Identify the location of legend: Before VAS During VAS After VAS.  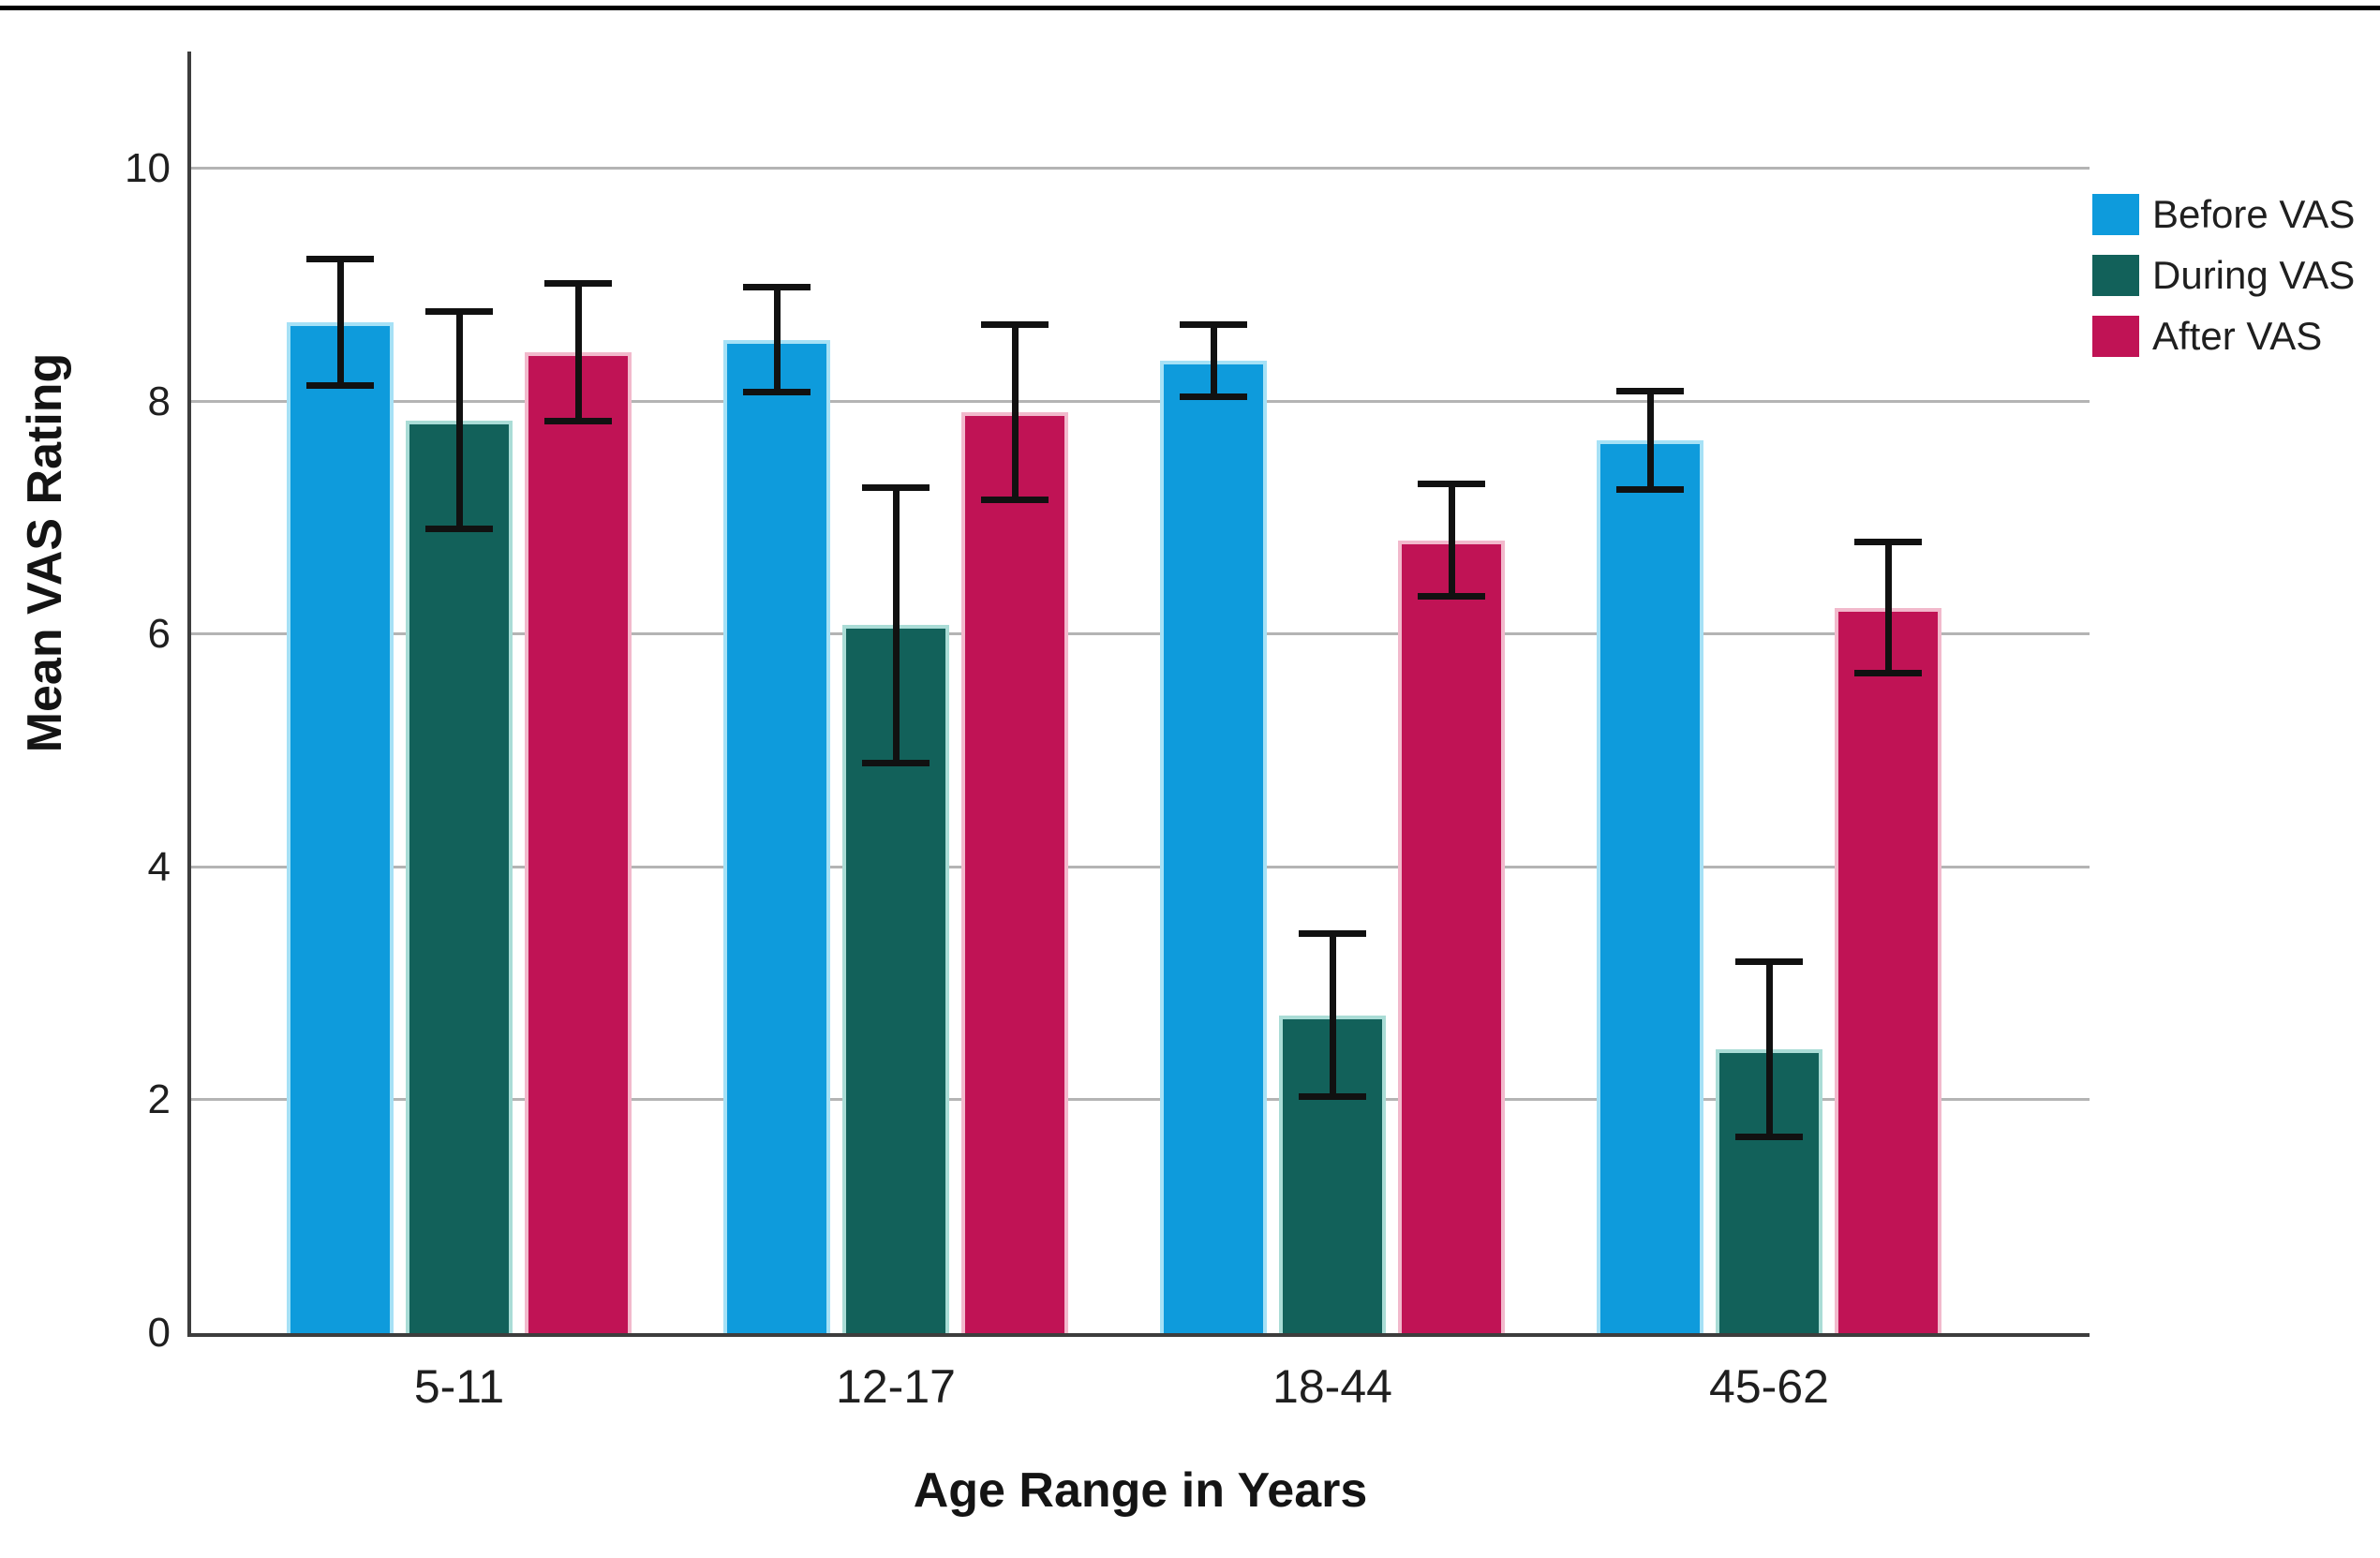
(2223, 275).